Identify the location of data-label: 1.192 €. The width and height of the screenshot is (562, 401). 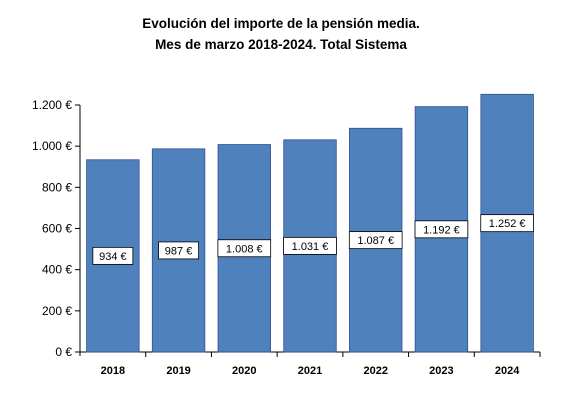
(441, 230).